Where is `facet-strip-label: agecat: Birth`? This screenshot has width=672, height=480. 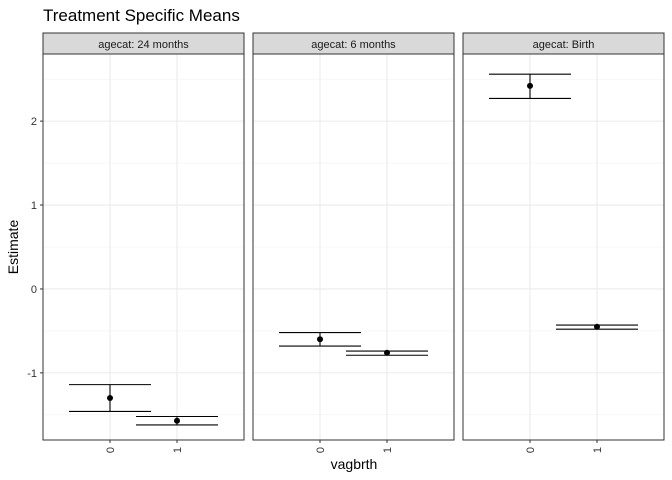
facet-strip-label: agecat: Birth is located at coordinates (564, 45).